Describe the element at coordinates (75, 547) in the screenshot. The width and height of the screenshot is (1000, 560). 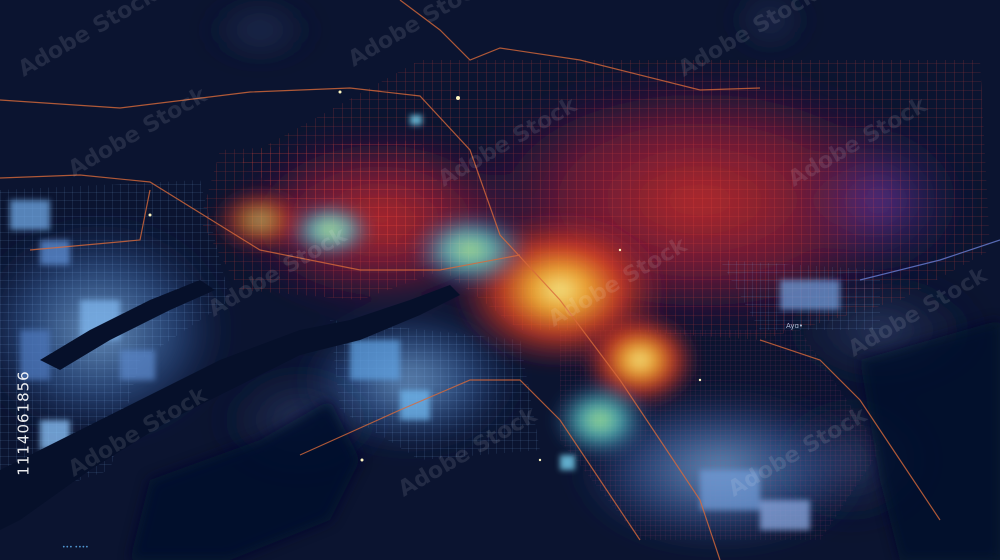
I see `footer-credit: ••• ••••` at that location.